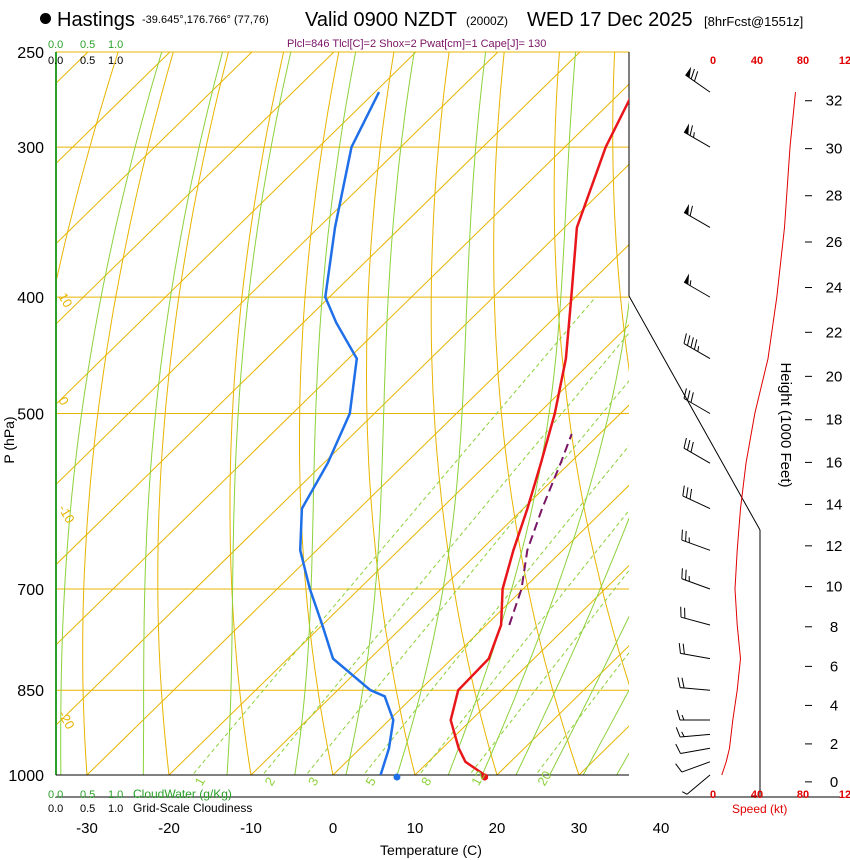 This screenshot has width=850, height=860. What do you see at coordinates (115, 45) in the screenshot?
I see `cloud-scale-top-label: 1.0` at bounding box center [115, 45].